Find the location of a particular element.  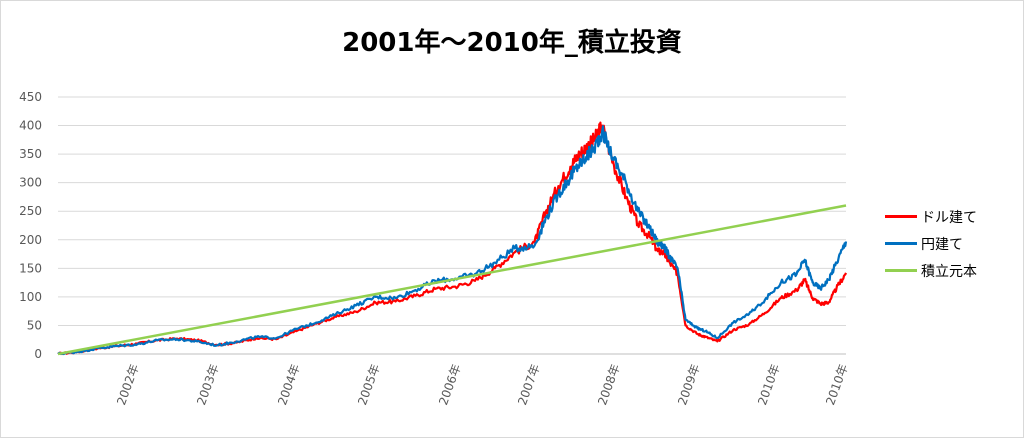

legend-item-dollar: ドル建て is located at coordinates (952, 216).